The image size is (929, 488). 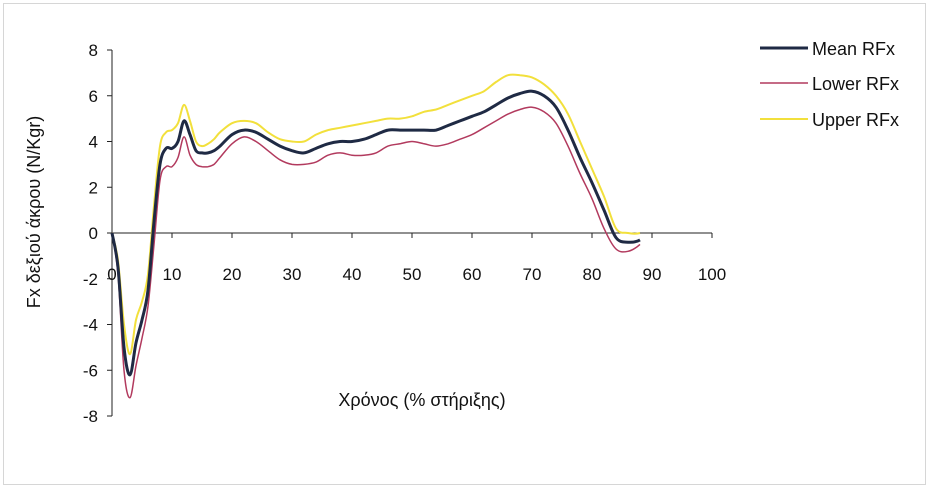 I want to click on legend: Mean RFx Lower RFx Upper RFx, so click(x=829, y=84).